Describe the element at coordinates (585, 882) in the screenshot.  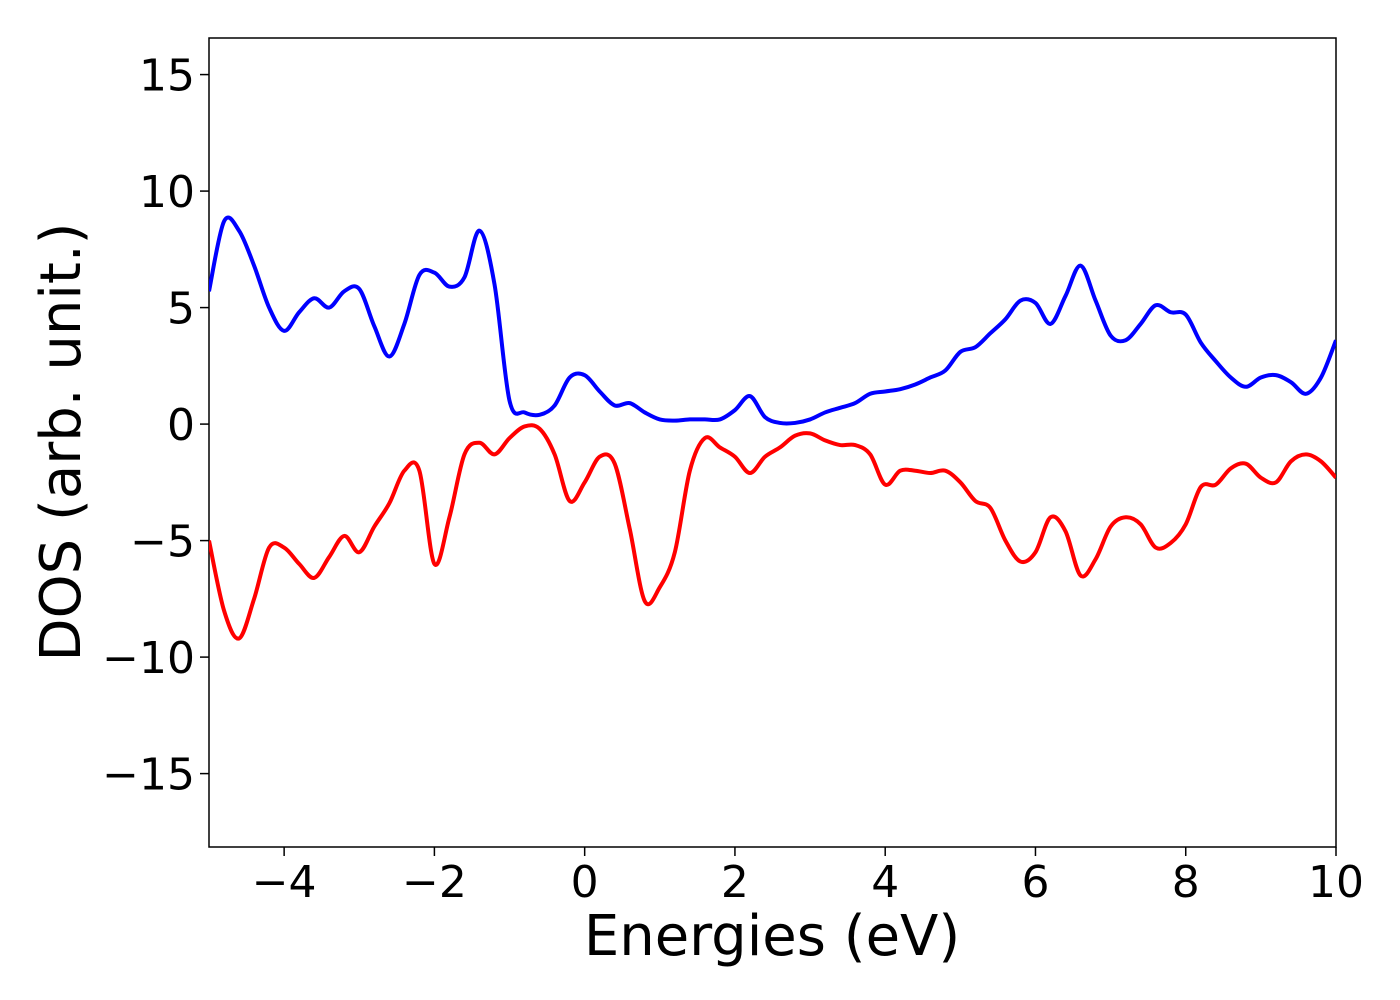
I see `x-tick-label: 0` at that location.